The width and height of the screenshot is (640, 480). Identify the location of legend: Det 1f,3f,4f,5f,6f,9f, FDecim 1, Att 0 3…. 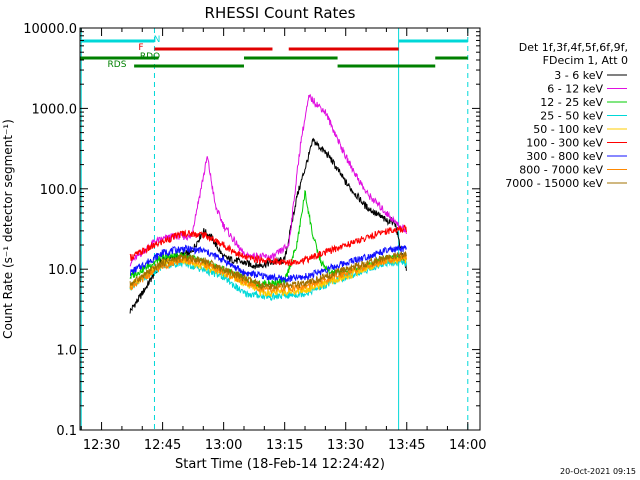
(566, 115).